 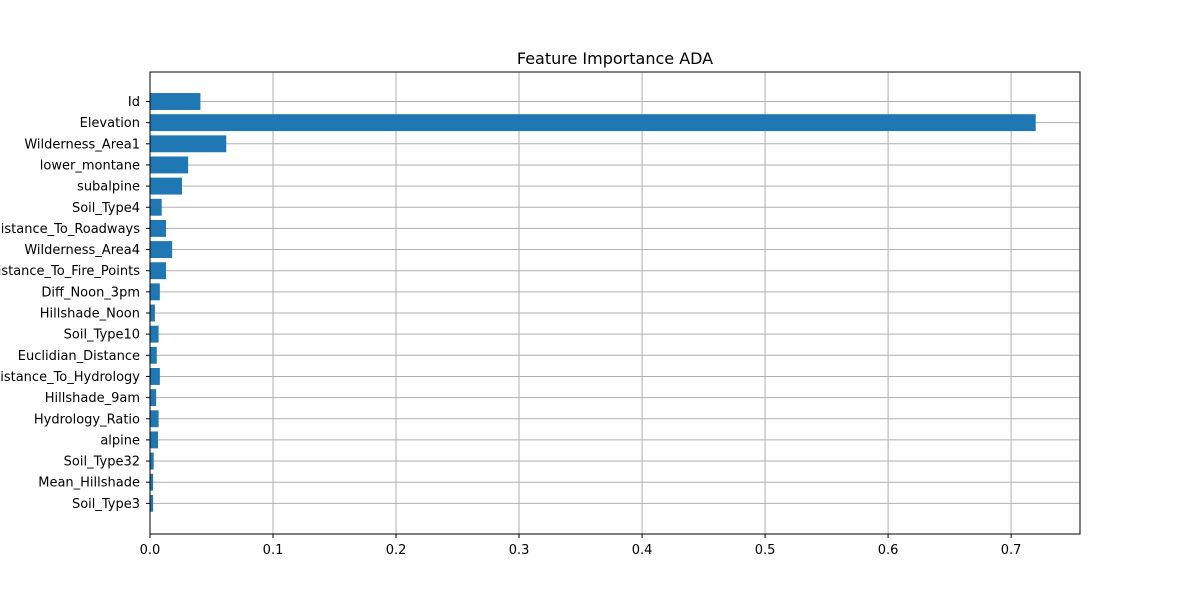 What do you see at coordinates (158, 271) in the screenshot?
I see `bar-horizontal-distance-to-fire-points` at bounding box center [158, 271].